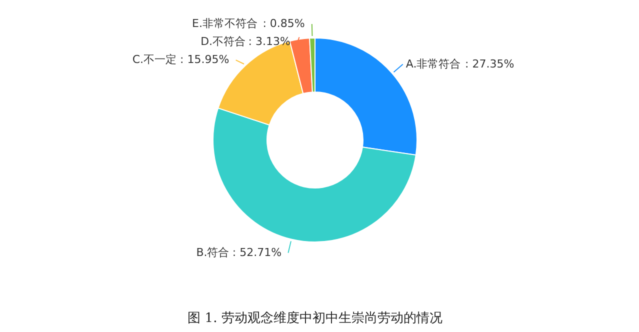 The width and height of the screenshot is (639, 332). What do you see at coordinates (154, 59) in the screenshot?
I see `slice-label: C.不一定` at bounding box center [154, 59].